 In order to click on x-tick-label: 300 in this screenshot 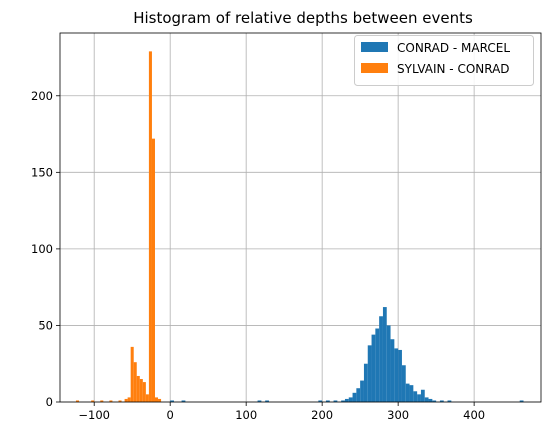, I will do `click(398, 415)`.